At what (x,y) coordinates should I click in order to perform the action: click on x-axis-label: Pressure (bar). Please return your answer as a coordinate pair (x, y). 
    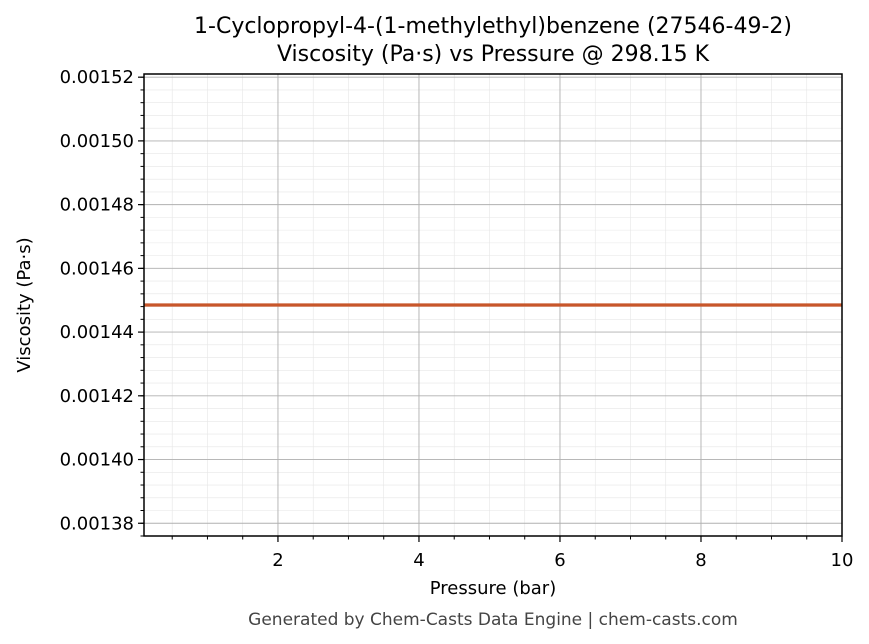
    Looking at the image, I should click on (493, 588).